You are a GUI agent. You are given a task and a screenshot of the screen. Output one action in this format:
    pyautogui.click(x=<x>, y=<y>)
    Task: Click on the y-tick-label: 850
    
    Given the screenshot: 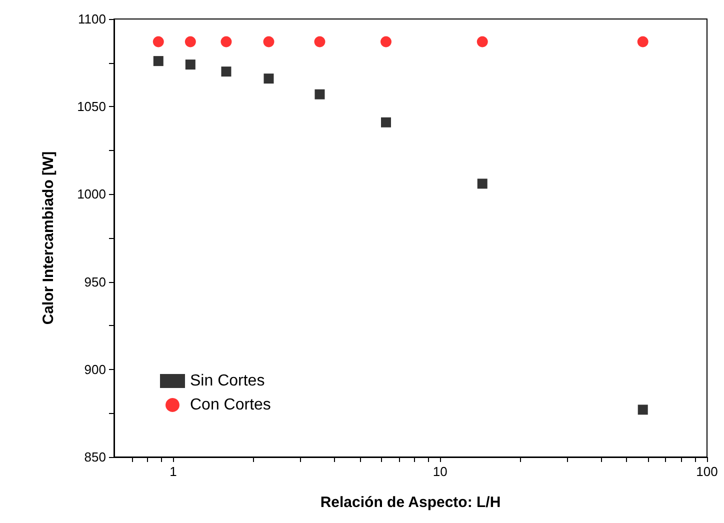 What is the action you would take?
    pyautogui.click(x=95, y=457)
    